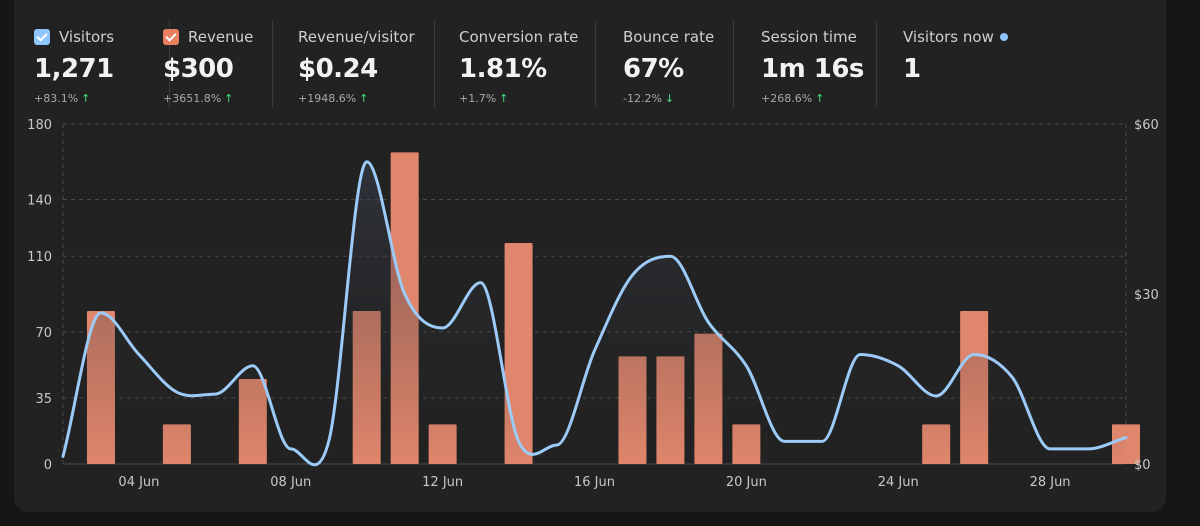 Image resolution: width=1200 pixels, height=526 pixels. What do you see at coordinates (787, 98) in the screenshot?
I see `metric-delta: +268.6%` at bounding box center [787, 98].